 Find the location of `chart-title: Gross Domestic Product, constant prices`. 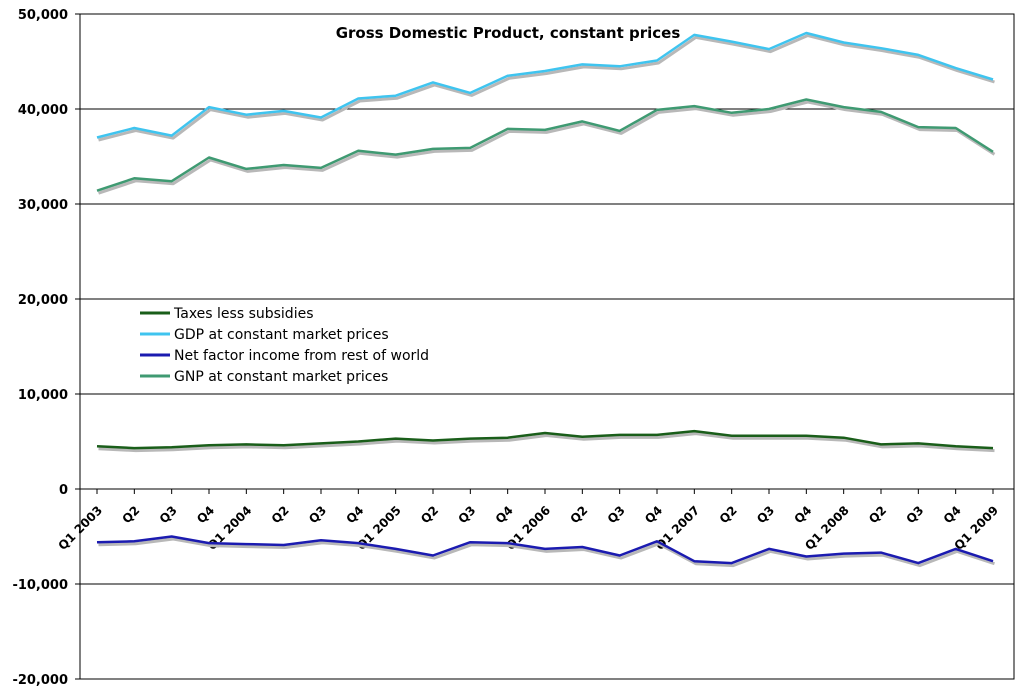

chart-title: Gross Domestic Product, constant prices is located at coordinates (508, 33).